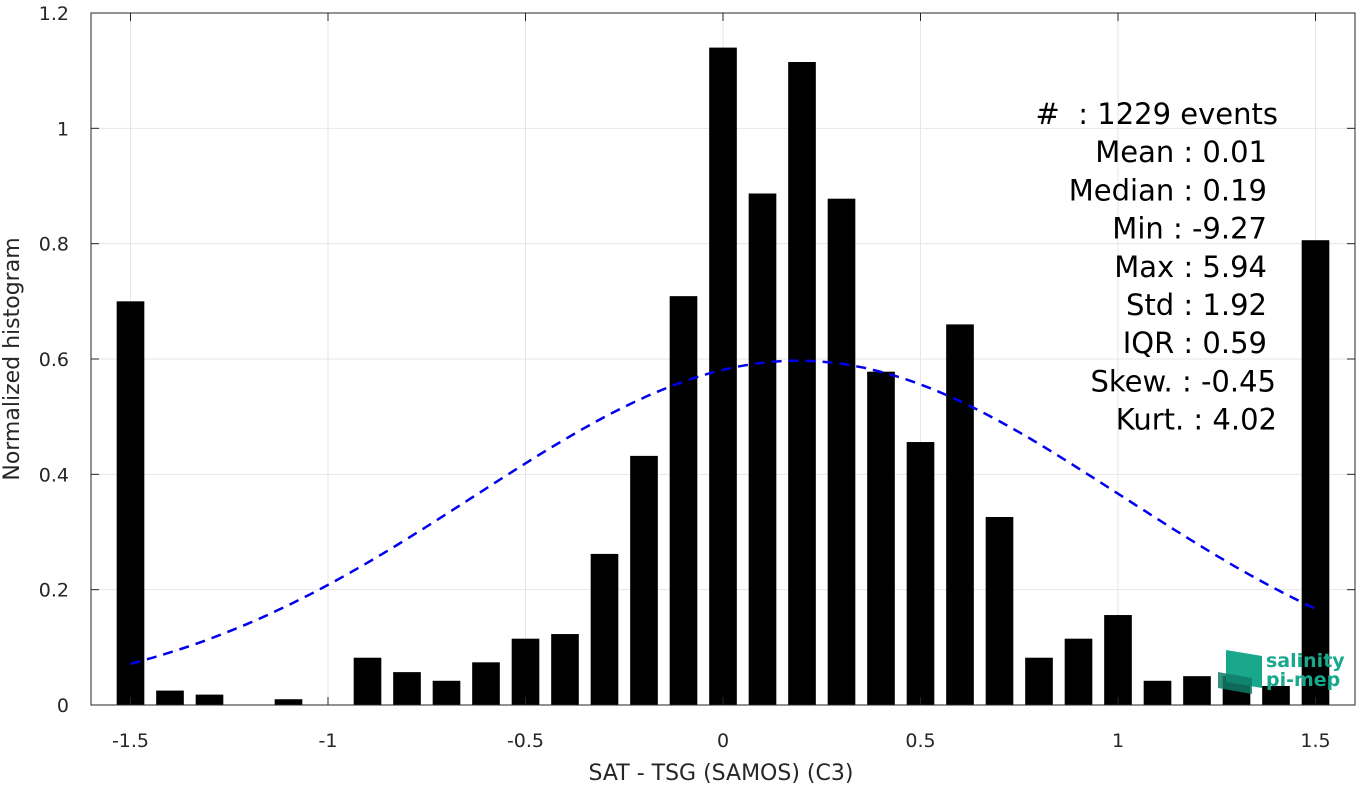 The width and height of the screenshot is (1367, 785). What do you see at coordinates (63, 129) in the screenshot?
I see `y-tick-label: 1` at bounding box center [63, 129].